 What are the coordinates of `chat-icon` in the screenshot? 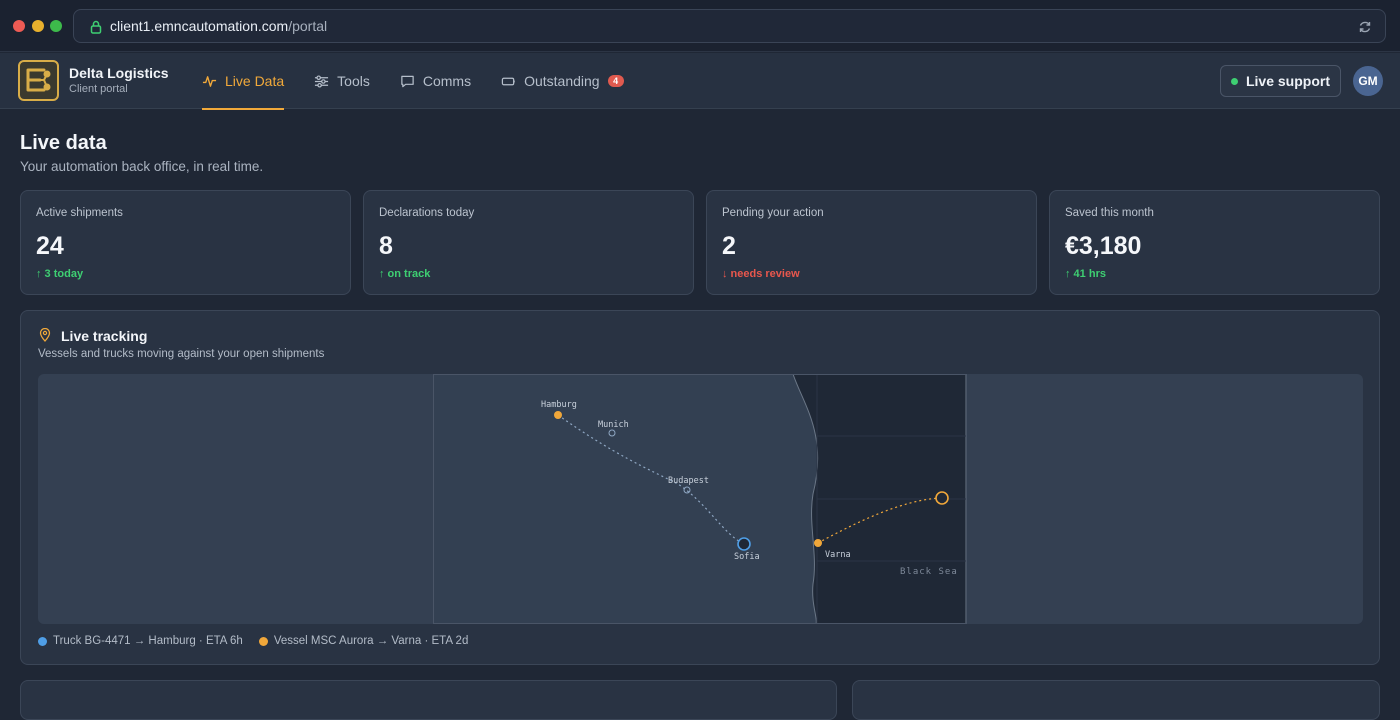 It's located at (407, 81).